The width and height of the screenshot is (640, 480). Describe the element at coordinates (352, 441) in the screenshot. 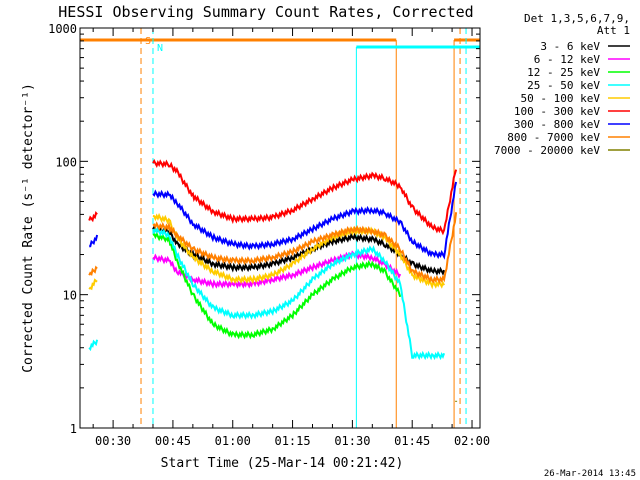

I see `x-tick-label: 01:30` at that location.